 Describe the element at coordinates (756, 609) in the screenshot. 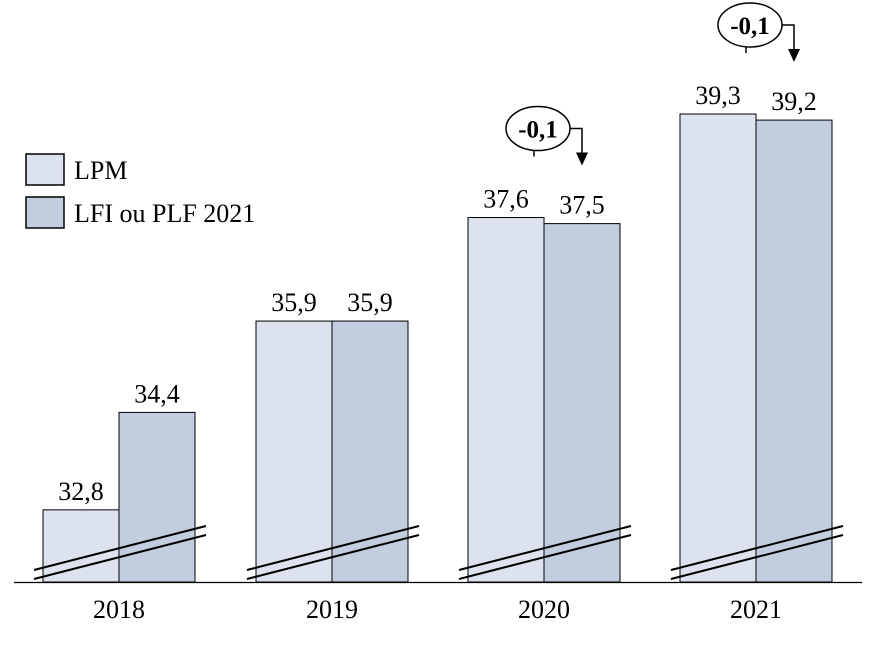

I see `x-tick-label: 2021` at that location.